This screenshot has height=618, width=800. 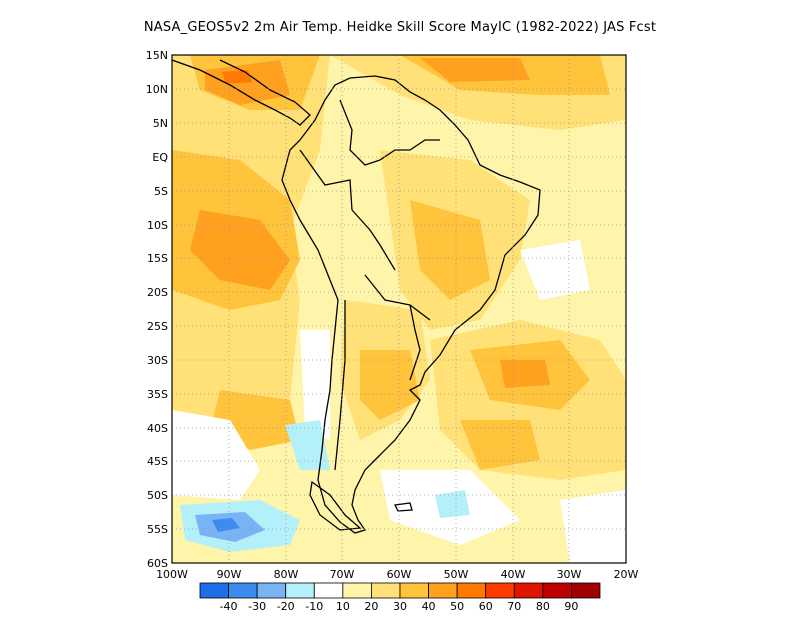 What do you see at coordinates (543, 606) in the screenshot?
I see `colorbar-label: 80` at bounding box center [543, 606].